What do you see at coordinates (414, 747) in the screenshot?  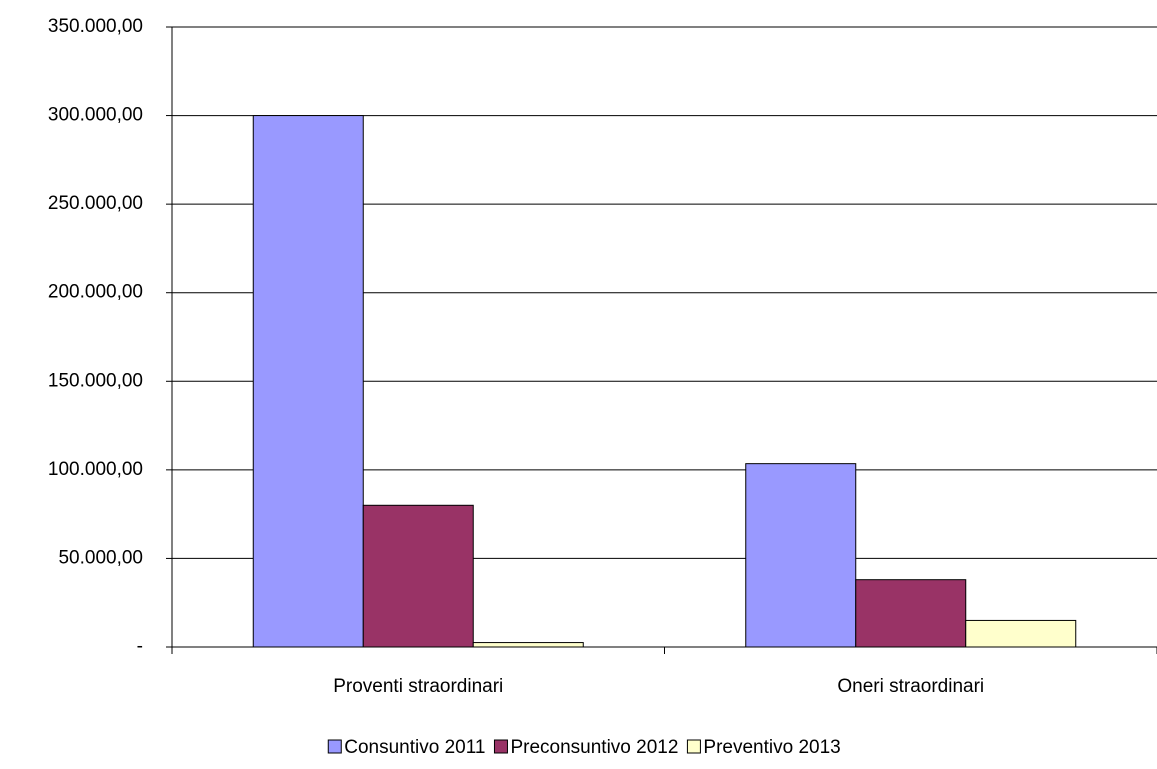 I see `legend-label: Consuntivo 2011` at bounding box center [414, 747].